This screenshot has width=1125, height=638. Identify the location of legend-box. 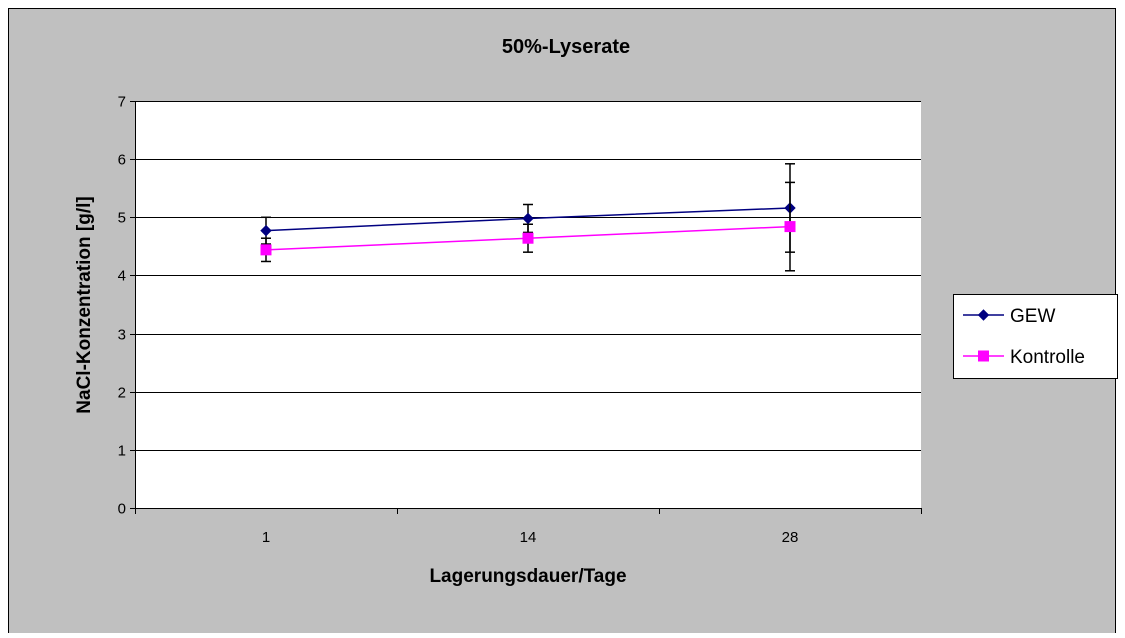
(1035, 336).